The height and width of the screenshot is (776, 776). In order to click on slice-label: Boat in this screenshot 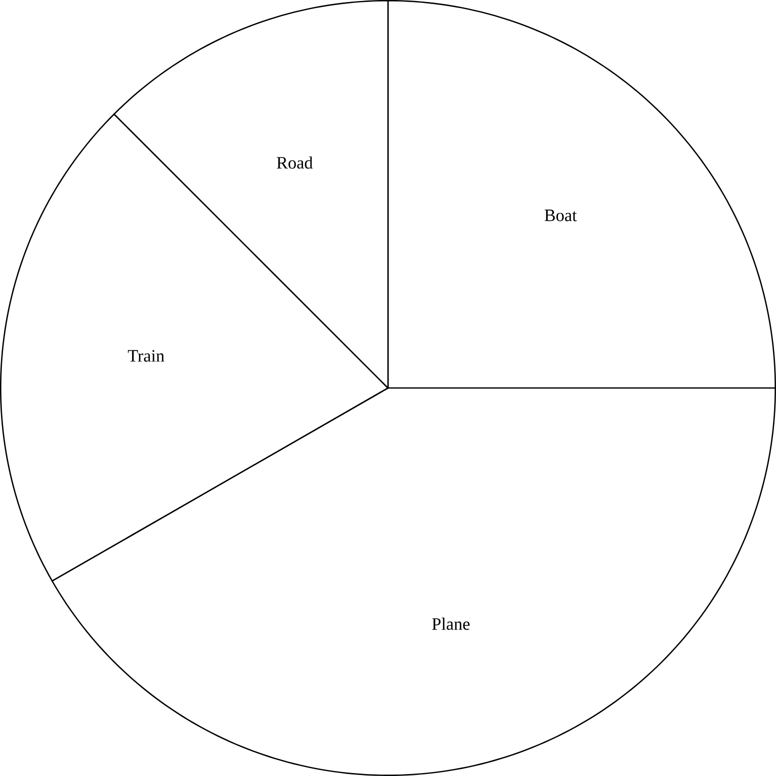, I will do `click(560, 216)`.